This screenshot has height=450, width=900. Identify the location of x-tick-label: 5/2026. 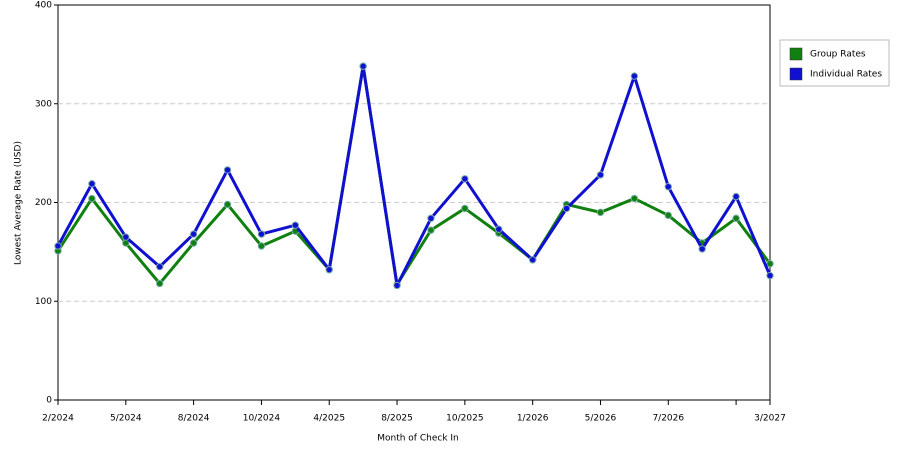
(601, 419).